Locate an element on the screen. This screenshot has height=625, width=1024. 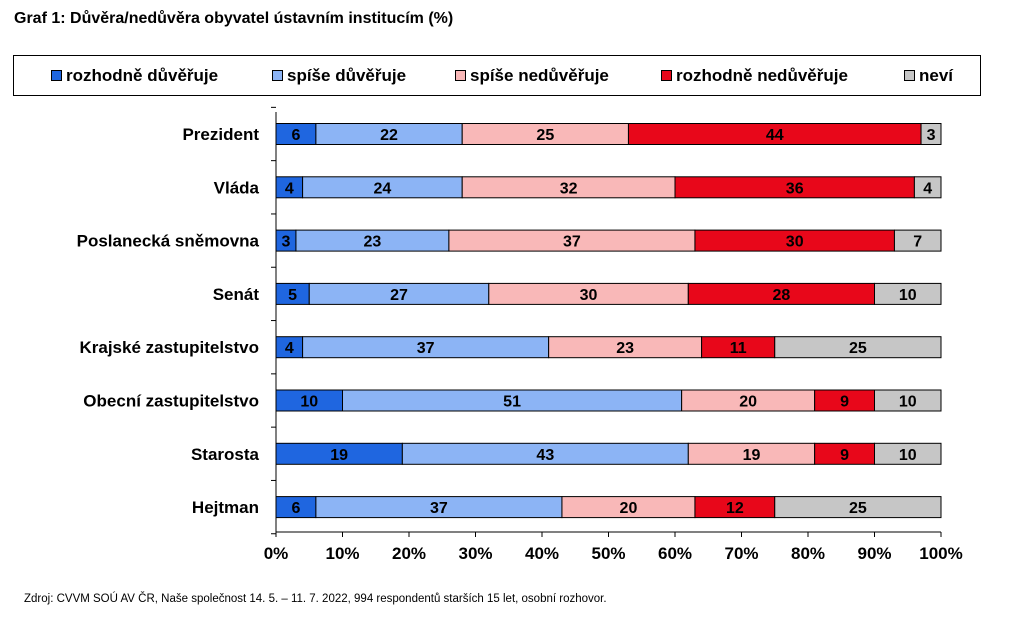
legend-item-rozhodne-duveruje: rozhodně důvěřuje is located at coordinates (134, 75).